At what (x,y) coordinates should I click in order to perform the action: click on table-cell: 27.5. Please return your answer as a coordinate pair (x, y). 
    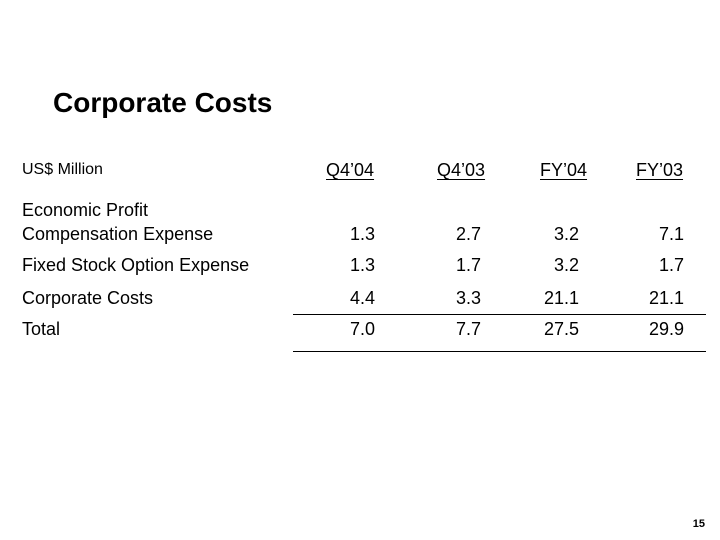
    Looking at the image, I should click on (561, 329).